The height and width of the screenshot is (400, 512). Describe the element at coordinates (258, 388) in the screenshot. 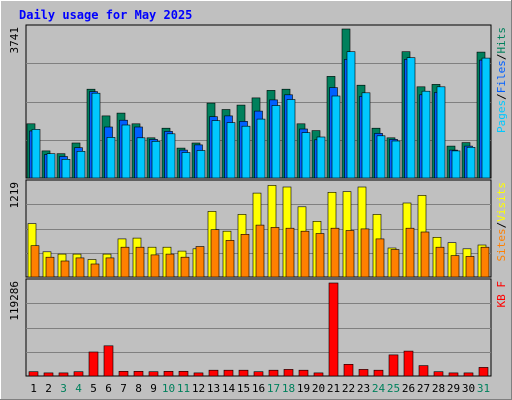

I see `day-label-16: 16` at that location.